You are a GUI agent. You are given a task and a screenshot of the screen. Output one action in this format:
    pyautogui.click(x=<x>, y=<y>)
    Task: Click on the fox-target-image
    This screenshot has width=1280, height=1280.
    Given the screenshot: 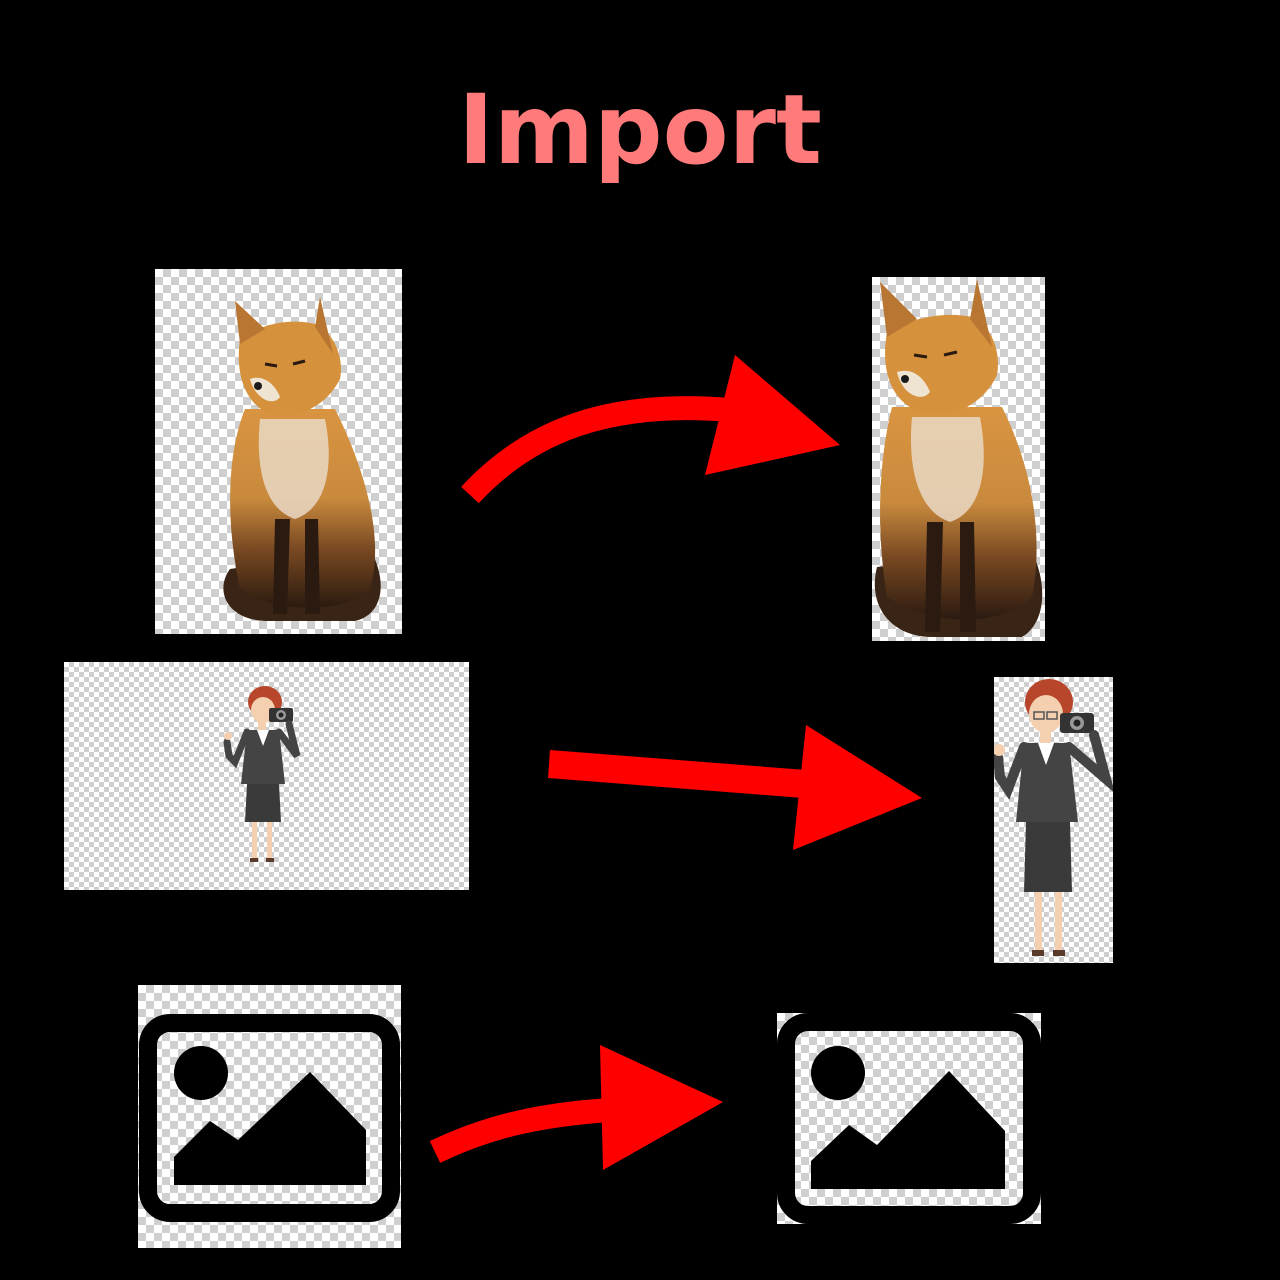 What is the action you would take?
    pyautogui.click(x=958, y=459)
    